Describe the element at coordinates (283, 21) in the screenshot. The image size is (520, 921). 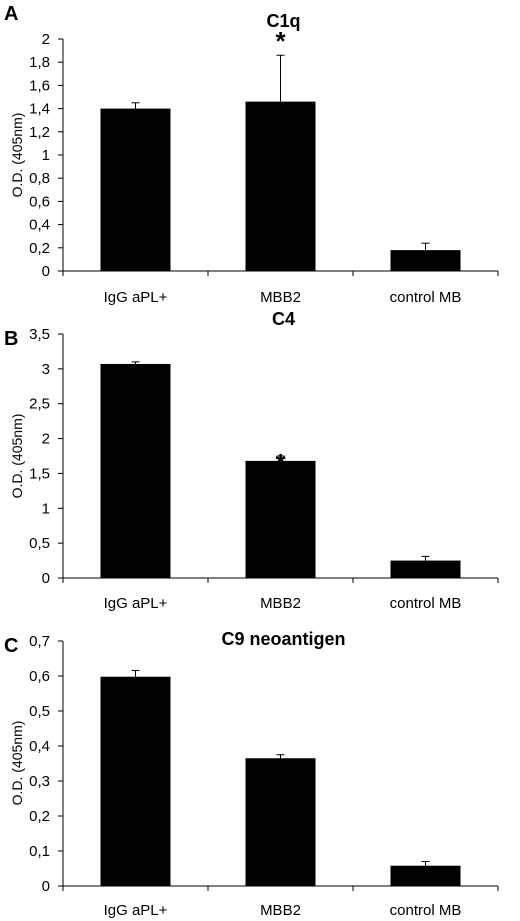
I see `chart-title: C1q` at that location.